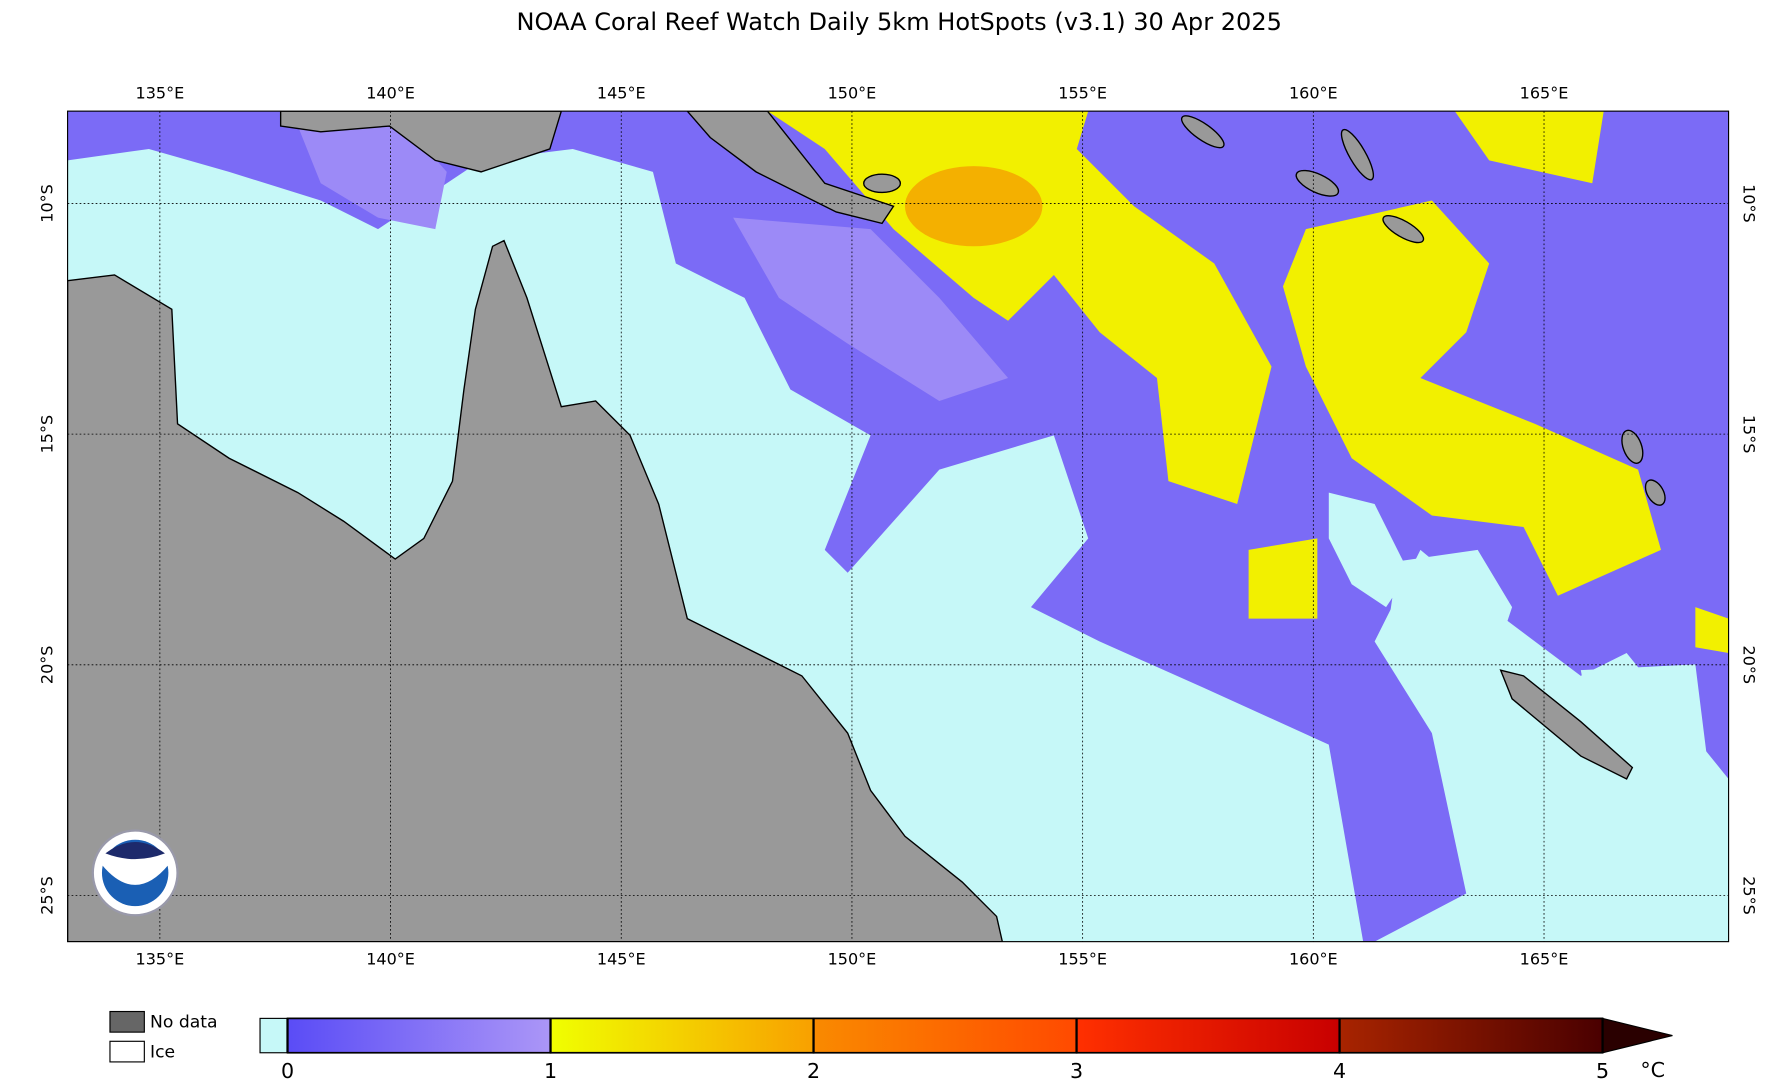  Describe the element at coordinates (163, 1036) in the screenshot. I see `legend: No data Ice` at that location.